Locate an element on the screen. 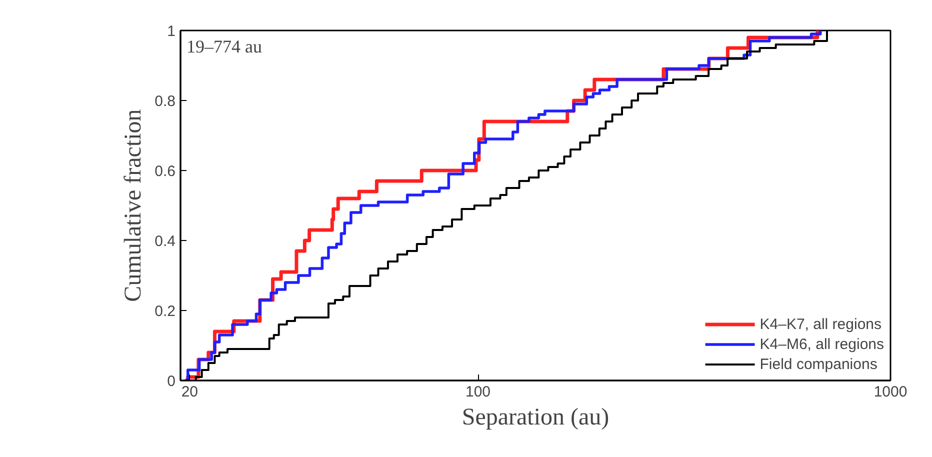 The image size is (932, 457). y-tick-label: 0.6 is located at coordinates (165, 171).